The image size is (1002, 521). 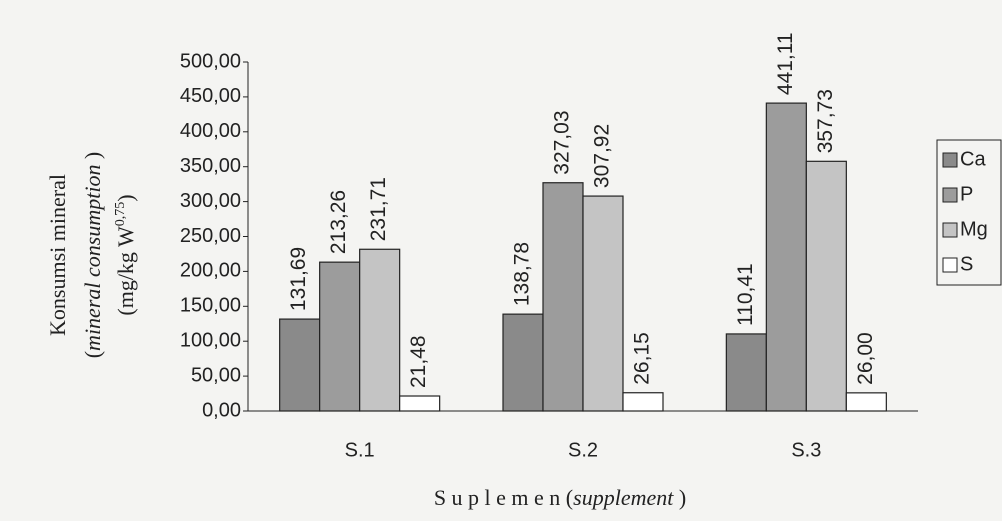 What do you see at coordinates (503, 497) in the screenshot?
I see `x-axis-label-part: S u p l e m e n (` at bounding box center [503, 497].